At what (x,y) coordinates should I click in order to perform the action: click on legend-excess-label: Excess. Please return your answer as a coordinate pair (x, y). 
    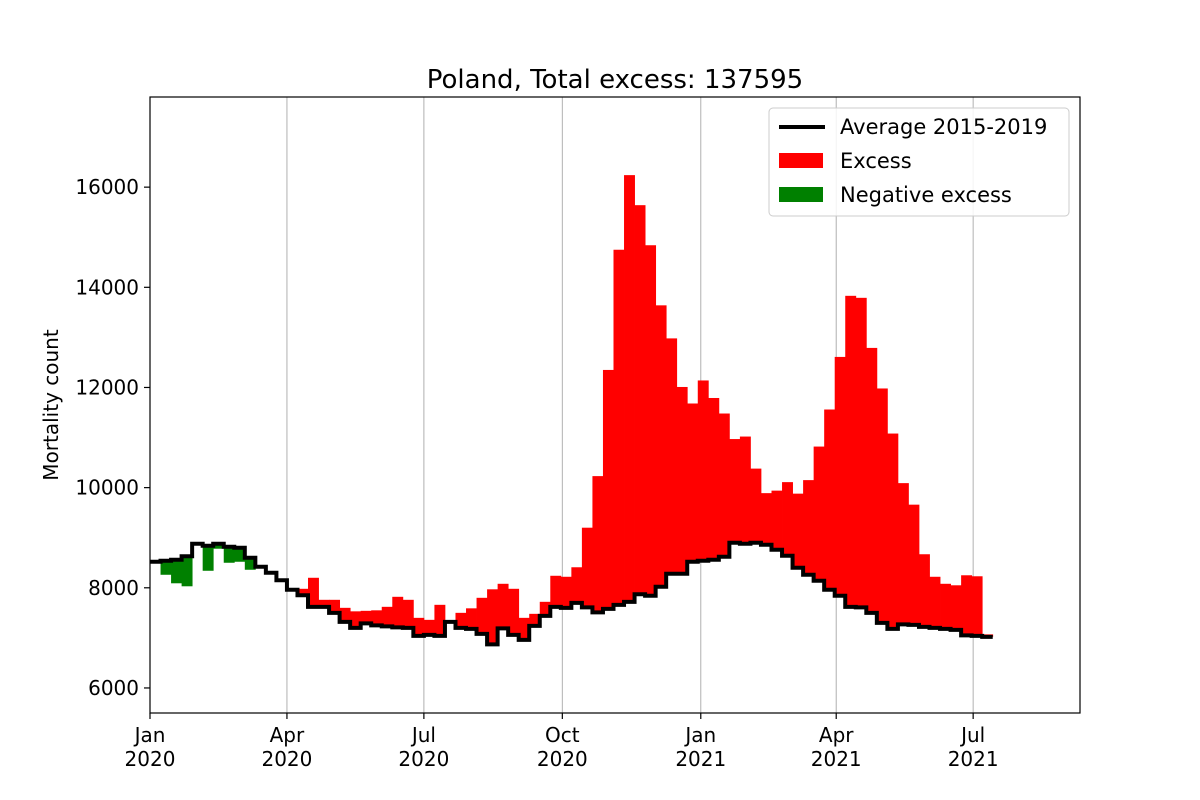
    Looking at the image, I should click on (876, 161).